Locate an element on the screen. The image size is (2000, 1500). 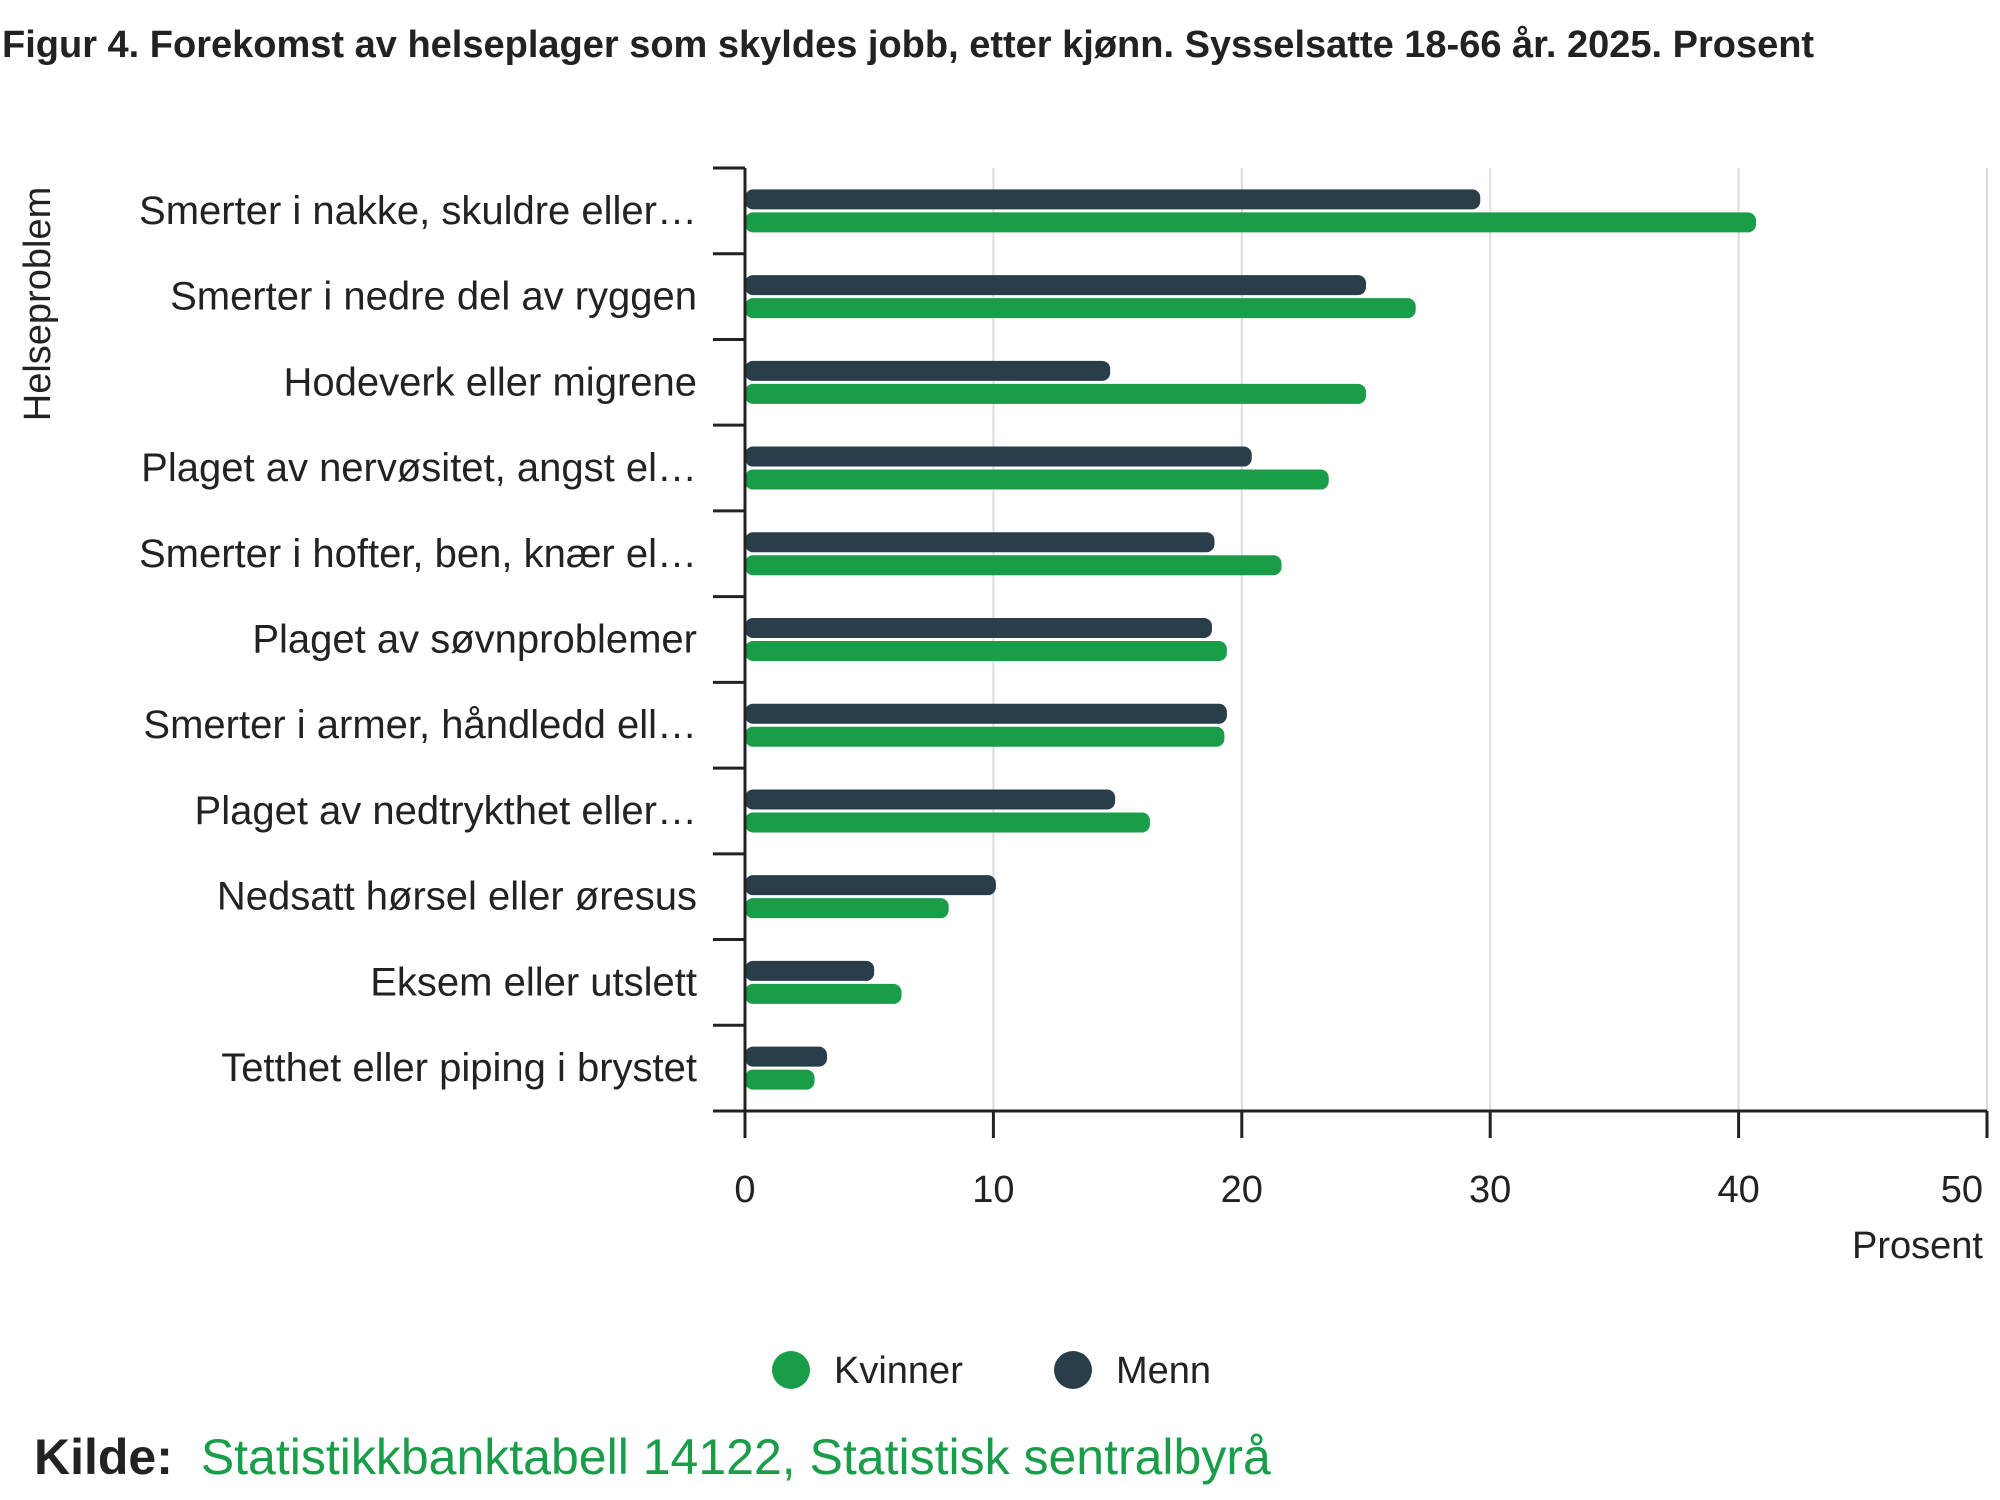
y-axis-title: Helseproblem is located at coordinates (38, 304).